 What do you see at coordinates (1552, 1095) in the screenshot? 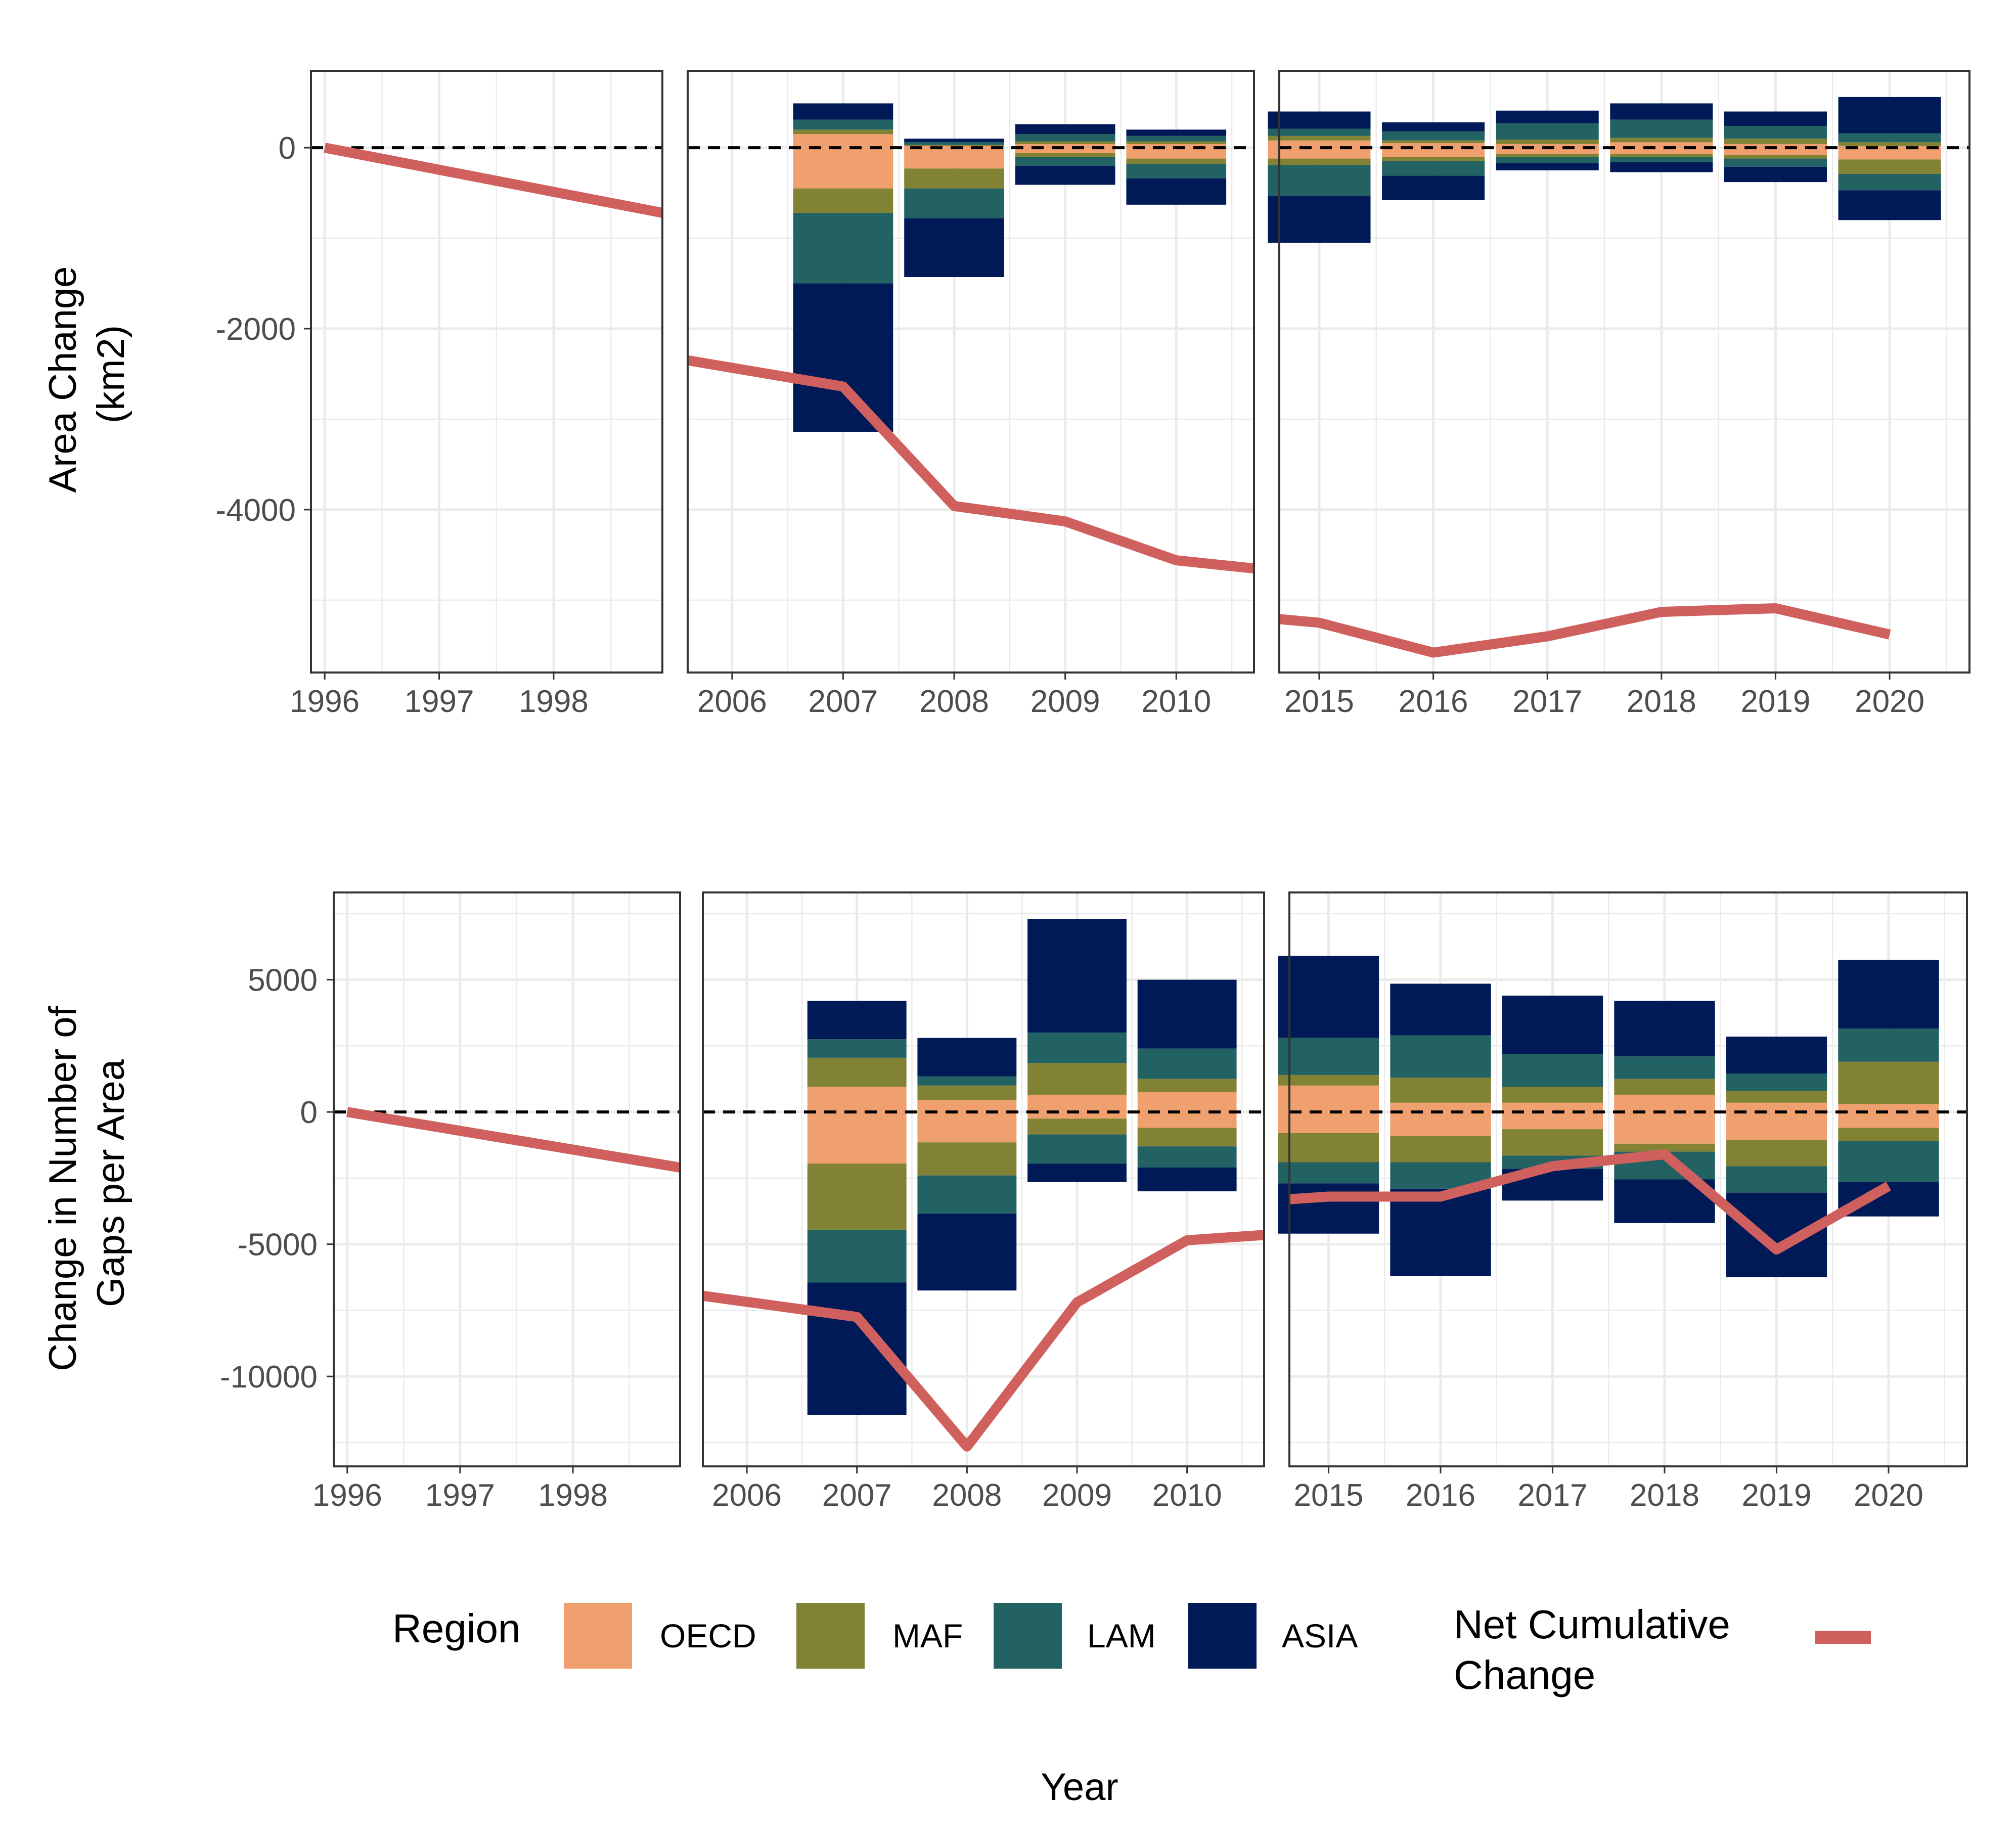
I see `bar-maf-2017-pos` at bounding box center [1552, 1095].